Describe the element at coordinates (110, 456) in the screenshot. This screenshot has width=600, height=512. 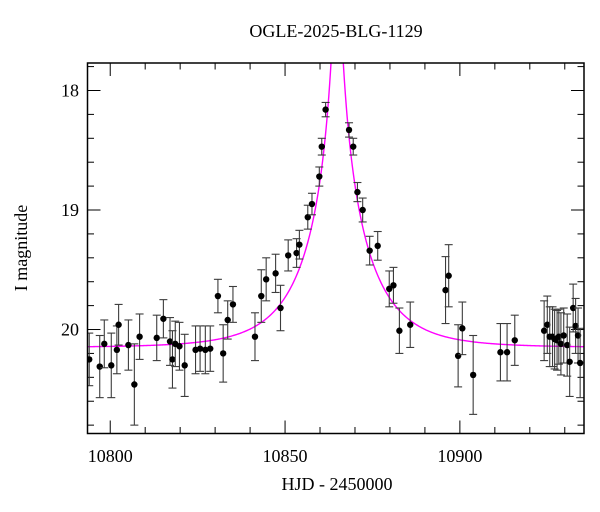
I see `x-tick-label: 10800` at that location.